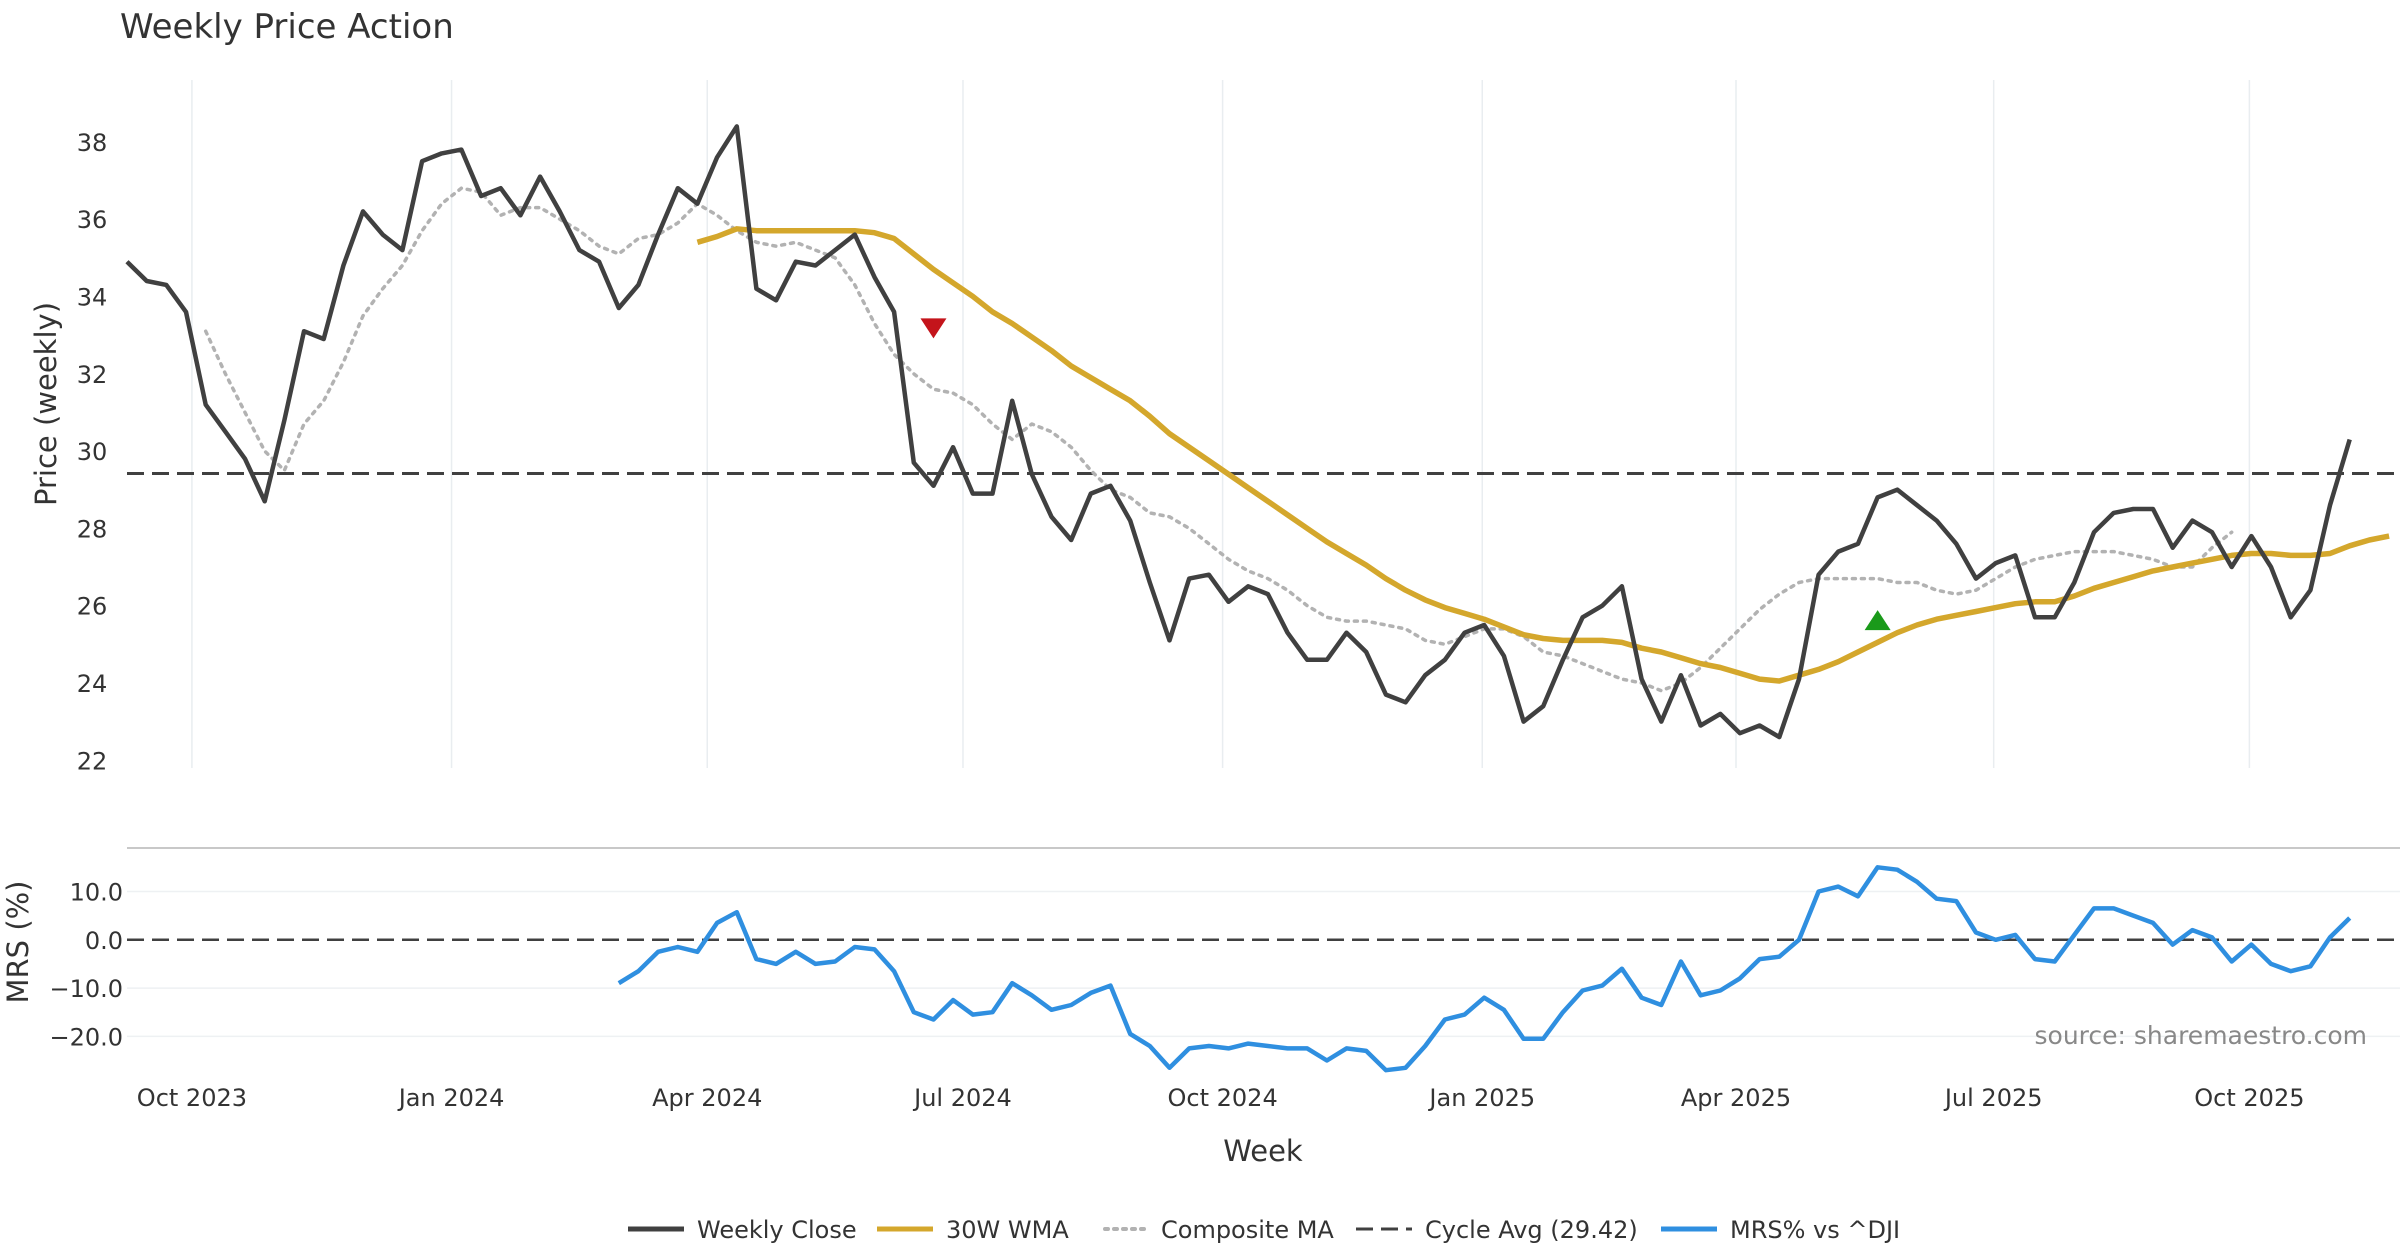 The image size is (2400, 1260). Describe the element at coordinates (1877, 620) in the screenshot. I see `buy-signal-marker` at that location.